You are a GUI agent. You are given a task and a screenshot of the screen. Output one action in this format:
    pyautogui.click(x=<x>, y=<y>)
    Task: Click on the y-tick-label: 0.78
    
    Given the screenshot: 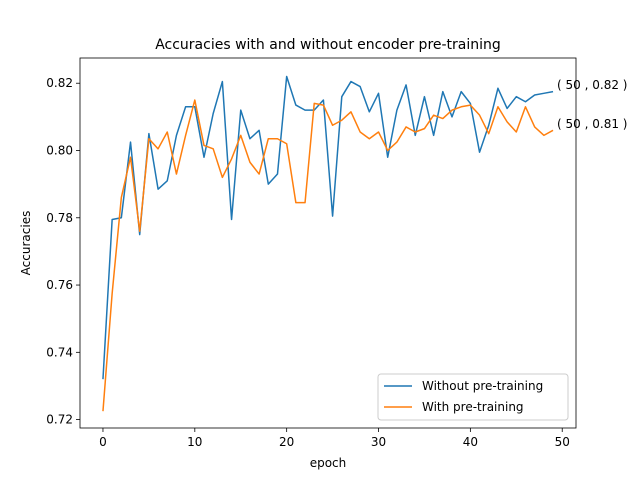 What is the action you would take?
    pyautogui.click(x=59, y=218)
    